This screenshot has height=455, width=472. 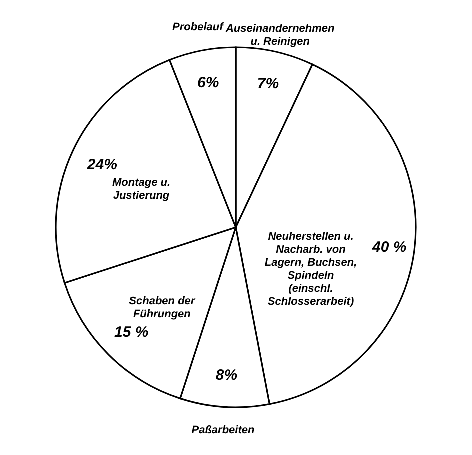 What do you see at coordinates (198, 28) in the screenshot?
I see `slice-label: Probelauf` at bounding box center [198, 28].